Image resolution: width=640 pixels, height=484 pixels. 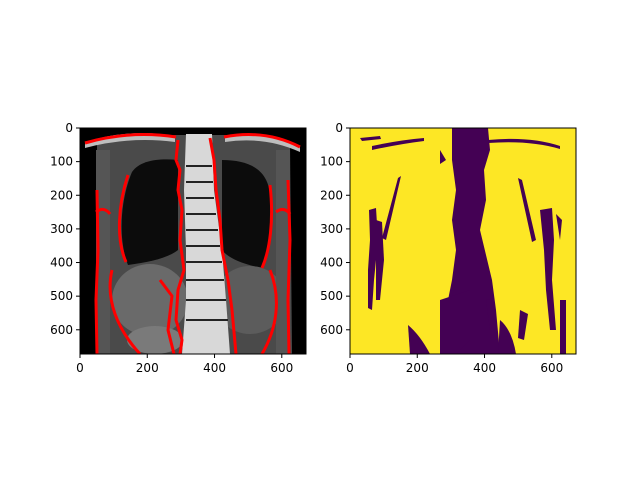 What do you see at coordinates (61, 296) in the screenshot?
I see `left-y-tick-label: 500` at bounding box center [61, 296].